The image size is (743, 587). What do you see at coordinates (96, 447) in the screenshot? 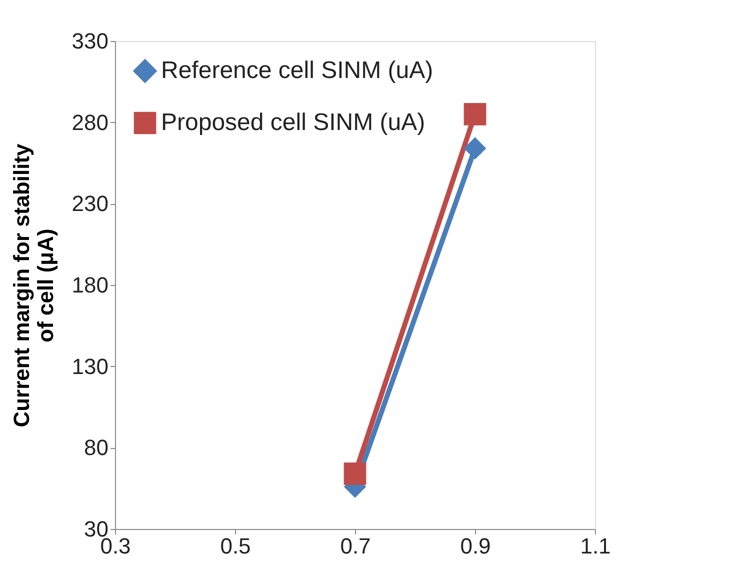
I see `y-tick-label: 80` at bounding box center [96, 447].